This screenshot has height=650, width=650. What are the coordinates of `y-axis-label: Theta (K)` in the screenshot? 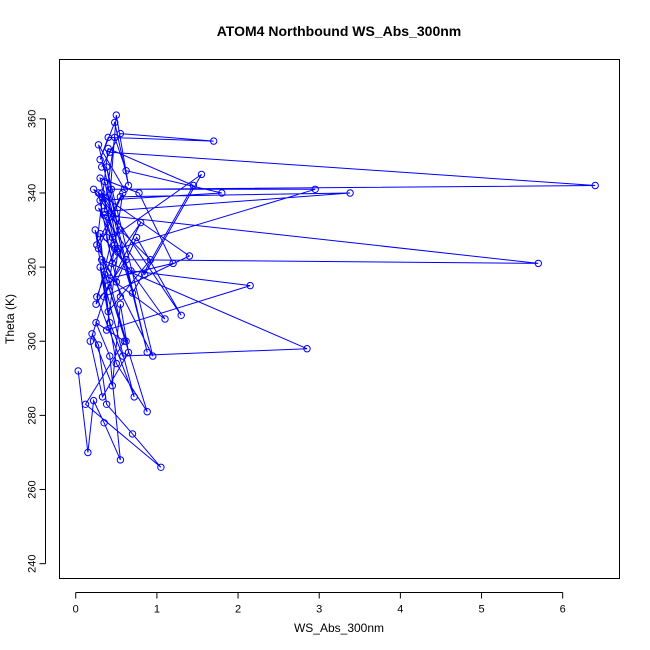 It's located at (10, 319).